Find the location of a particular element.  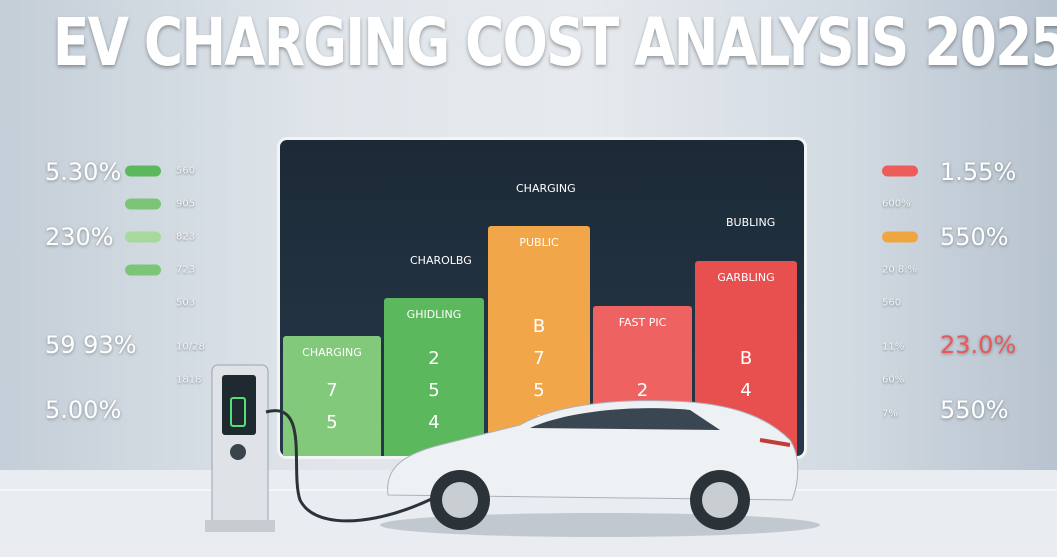

panel-label: CHAROLBG is located at coordinates (441, 260).